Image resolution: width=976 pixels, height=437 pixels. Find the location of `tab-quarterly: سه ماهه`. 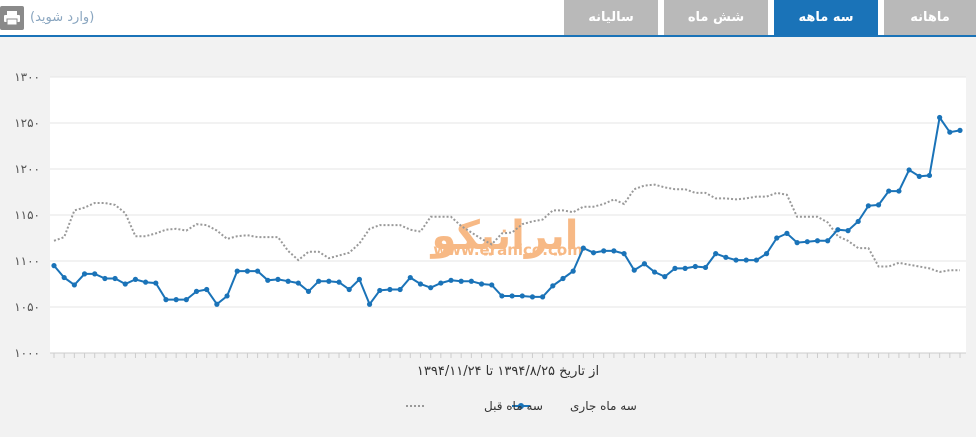

tab-quarterly: سه ماهه is located at coordinates (826, 17).